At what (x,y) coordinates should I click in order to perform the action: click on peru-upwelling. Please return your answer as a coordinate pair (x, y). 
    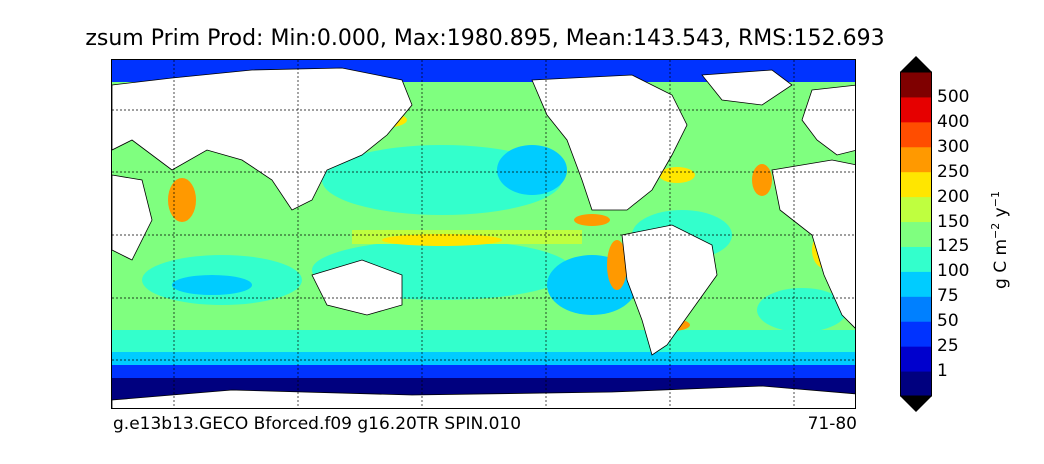
    Looking at the image, I should click on (617, 265).